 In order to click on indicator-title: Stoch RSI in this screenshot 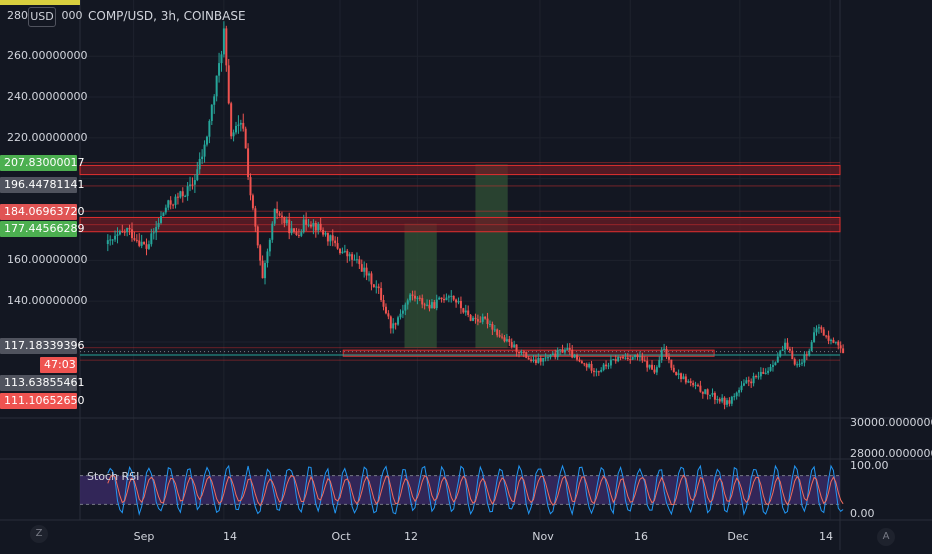, I will do `click(113, 476)`.